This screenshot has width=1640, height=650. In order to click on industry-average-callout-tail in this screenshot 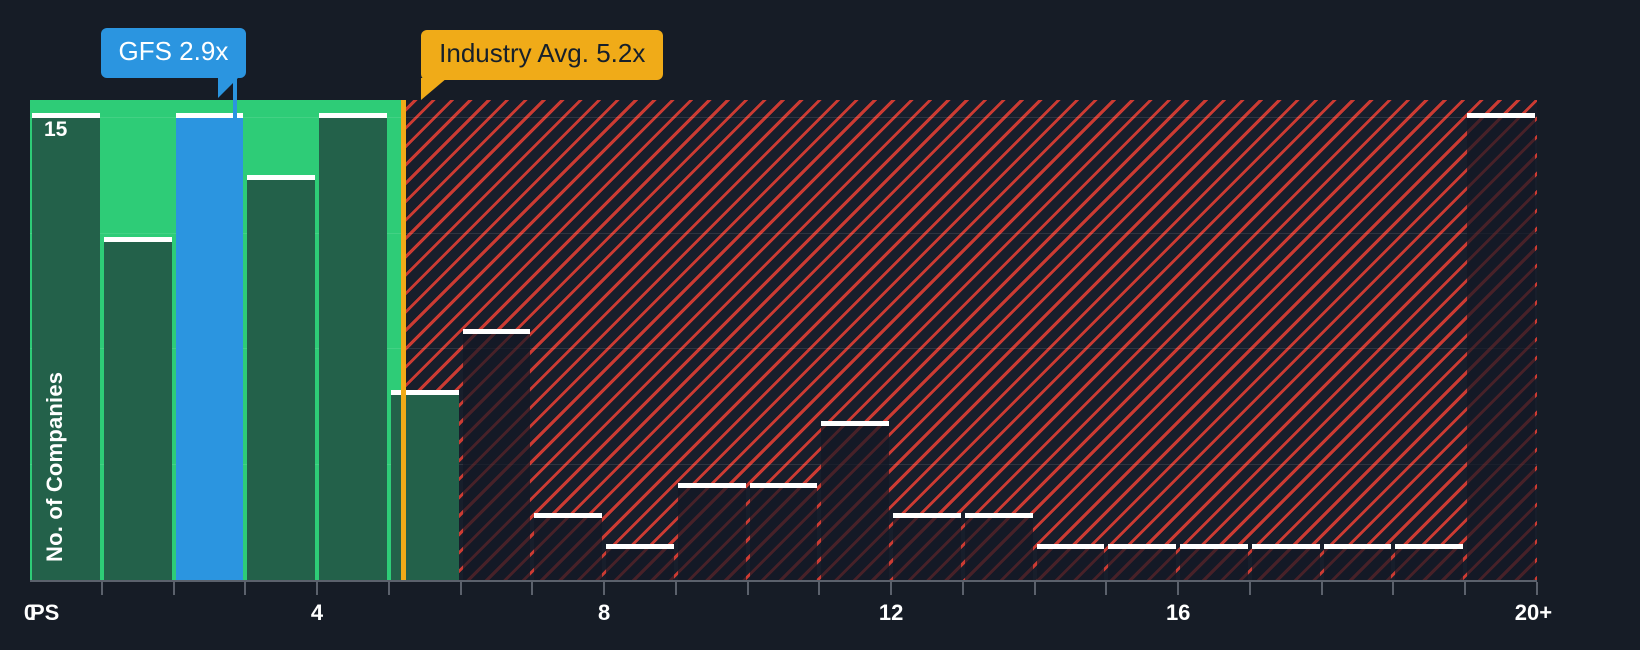, I will do `click(434, 88)`.